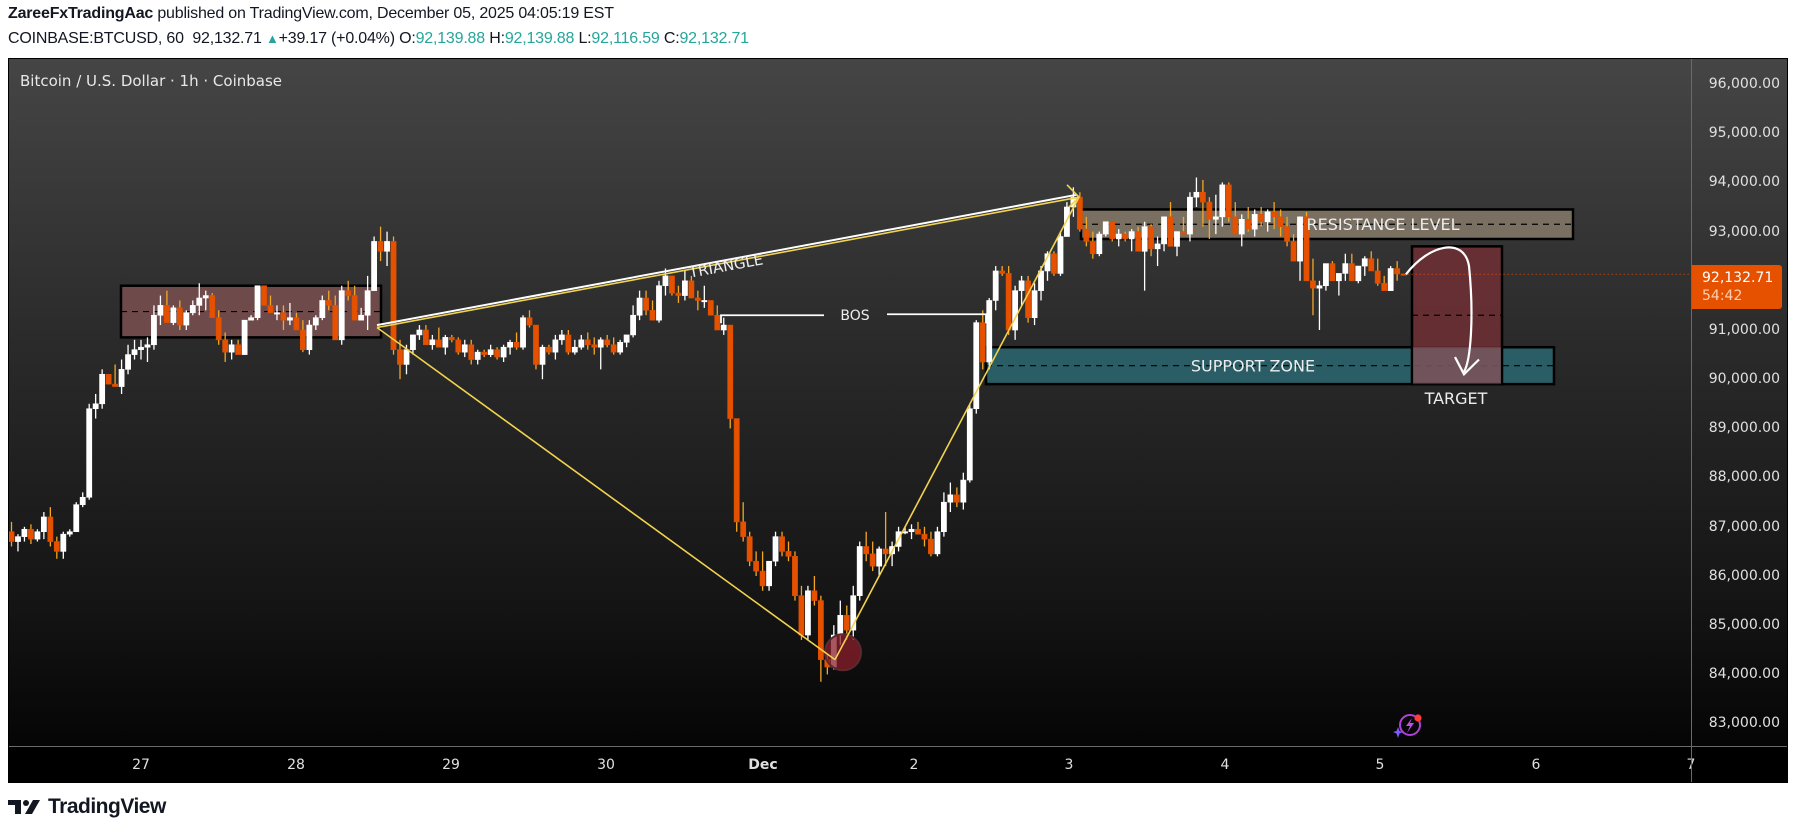 The image size is (1796, 832). I want to click on support-label: SUPPORT ZONE, so click(1253, 366).